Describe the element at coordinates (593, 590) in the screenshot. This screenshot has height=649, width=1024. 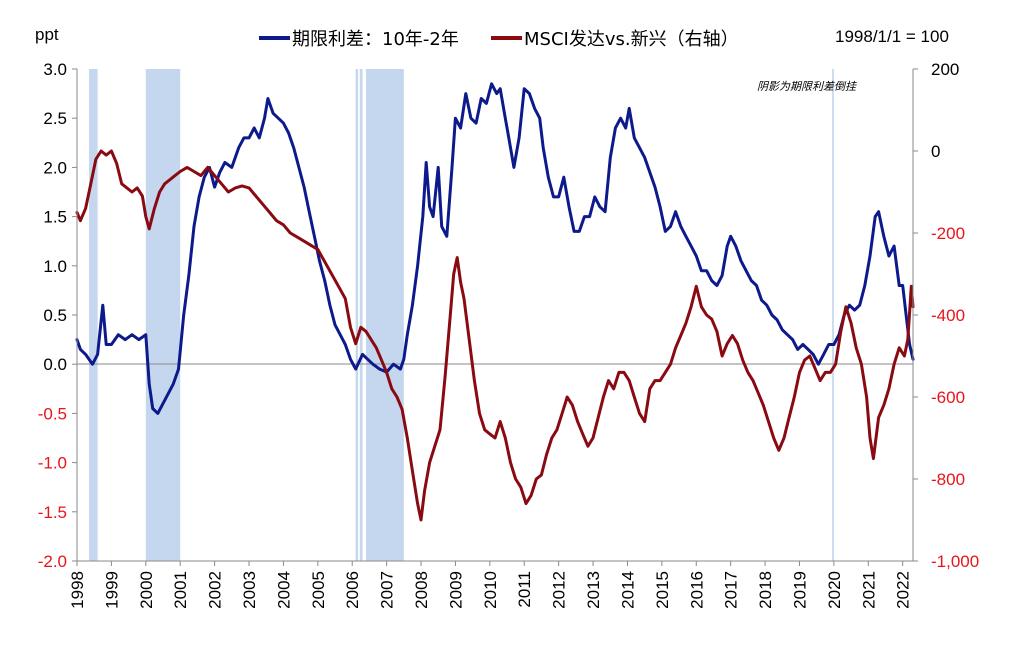
I see `x-tick-label: 2013` at that location.